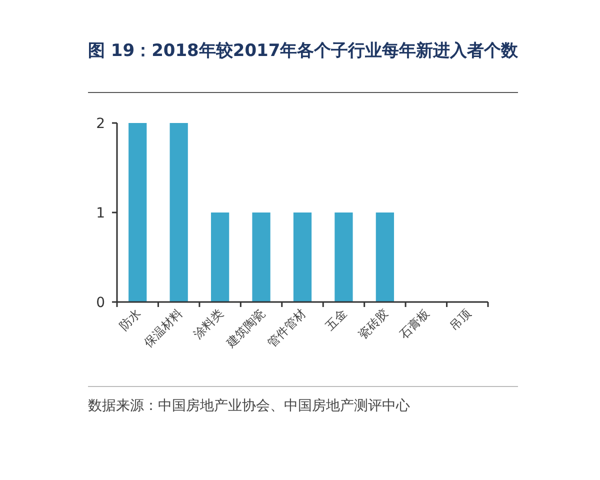  What do you see at coordinates (286, 328) in the screenshot?
I see `x-tick-label: 管件管材` at bounding box center [286, 328].